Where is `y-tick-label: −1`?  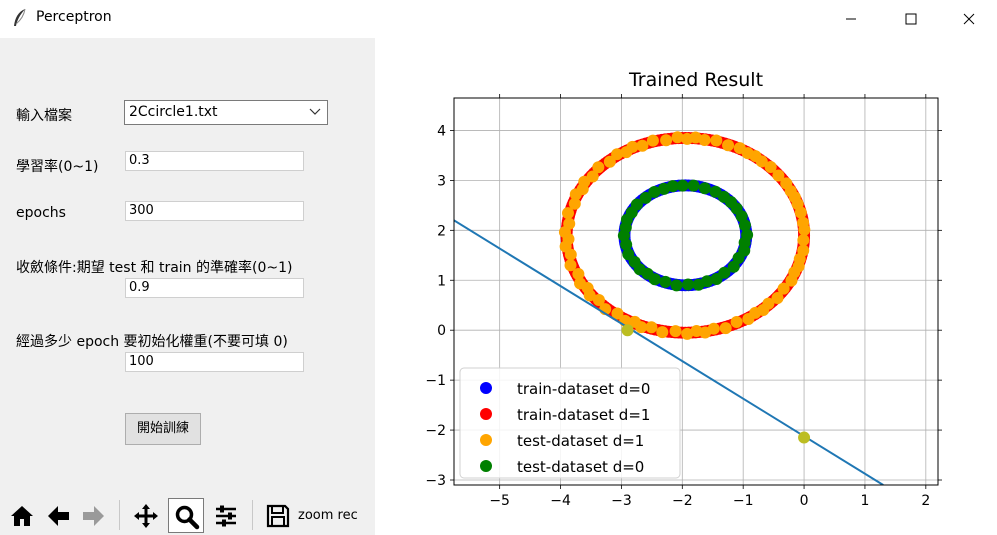 y-tick-label: −1 is located at coordinates (435, 381).